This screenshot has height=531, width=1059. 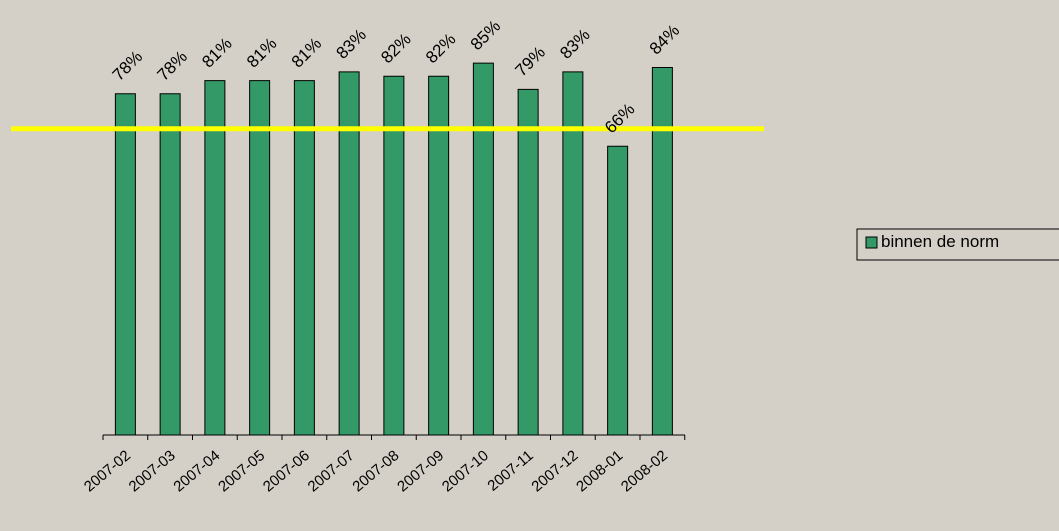 I want to click on data-label: 85%, so click(x=485, y=34).